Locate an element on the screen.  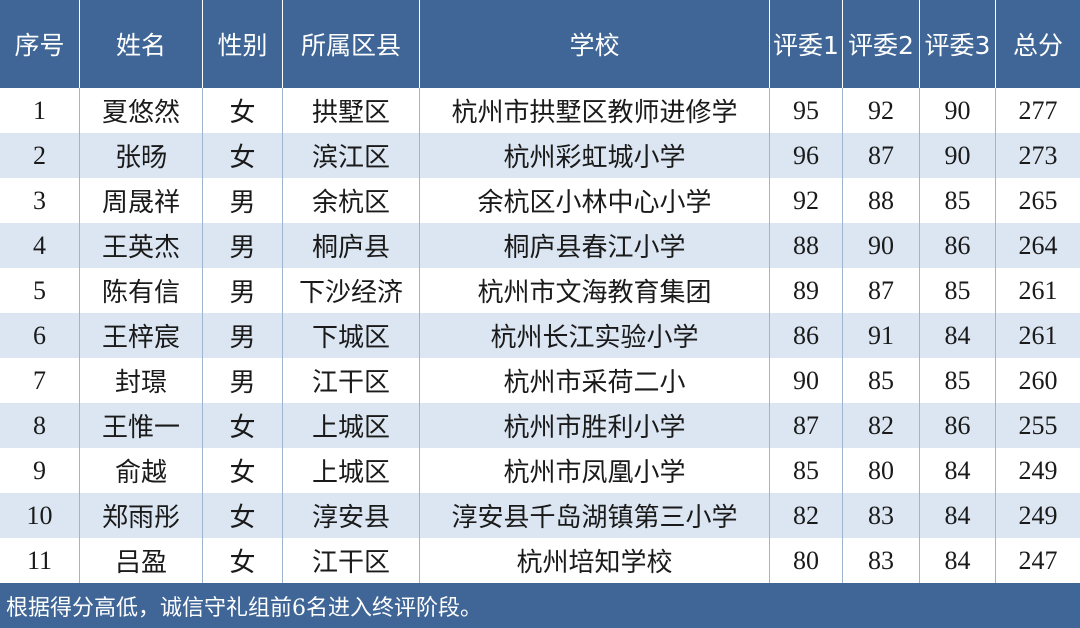
table-cell: 杭州市凤凰小学 is located at coordinates (595, 470).